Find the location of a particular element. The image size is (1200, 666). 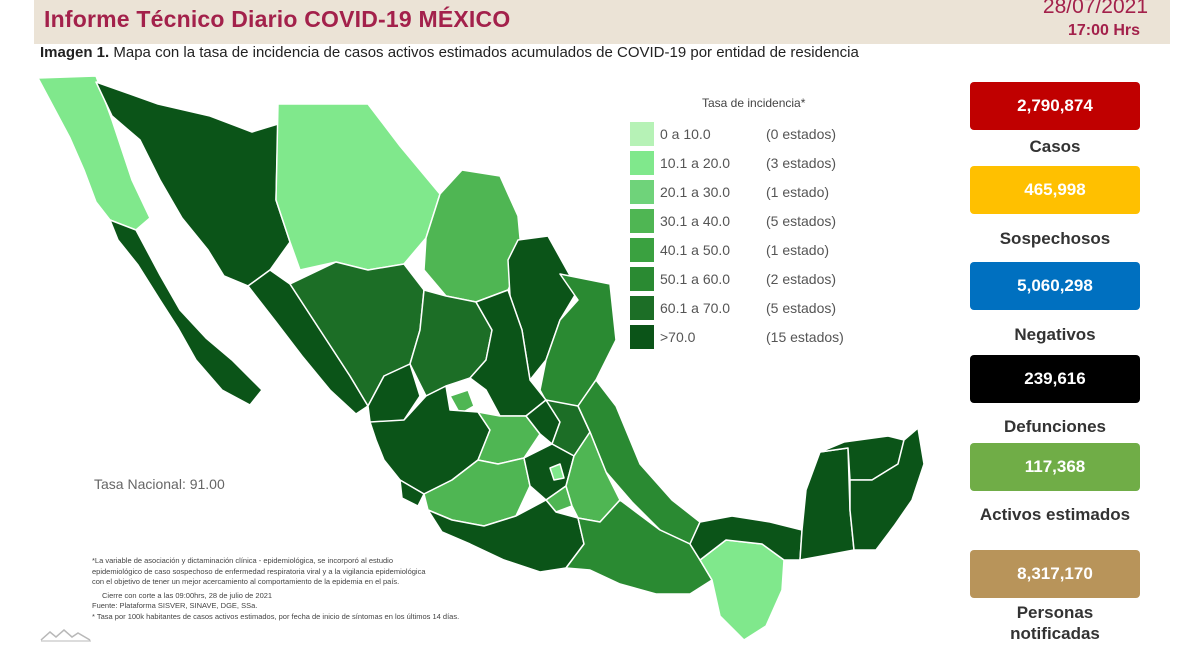

state-coahuila is located at coordinates (473, 236).